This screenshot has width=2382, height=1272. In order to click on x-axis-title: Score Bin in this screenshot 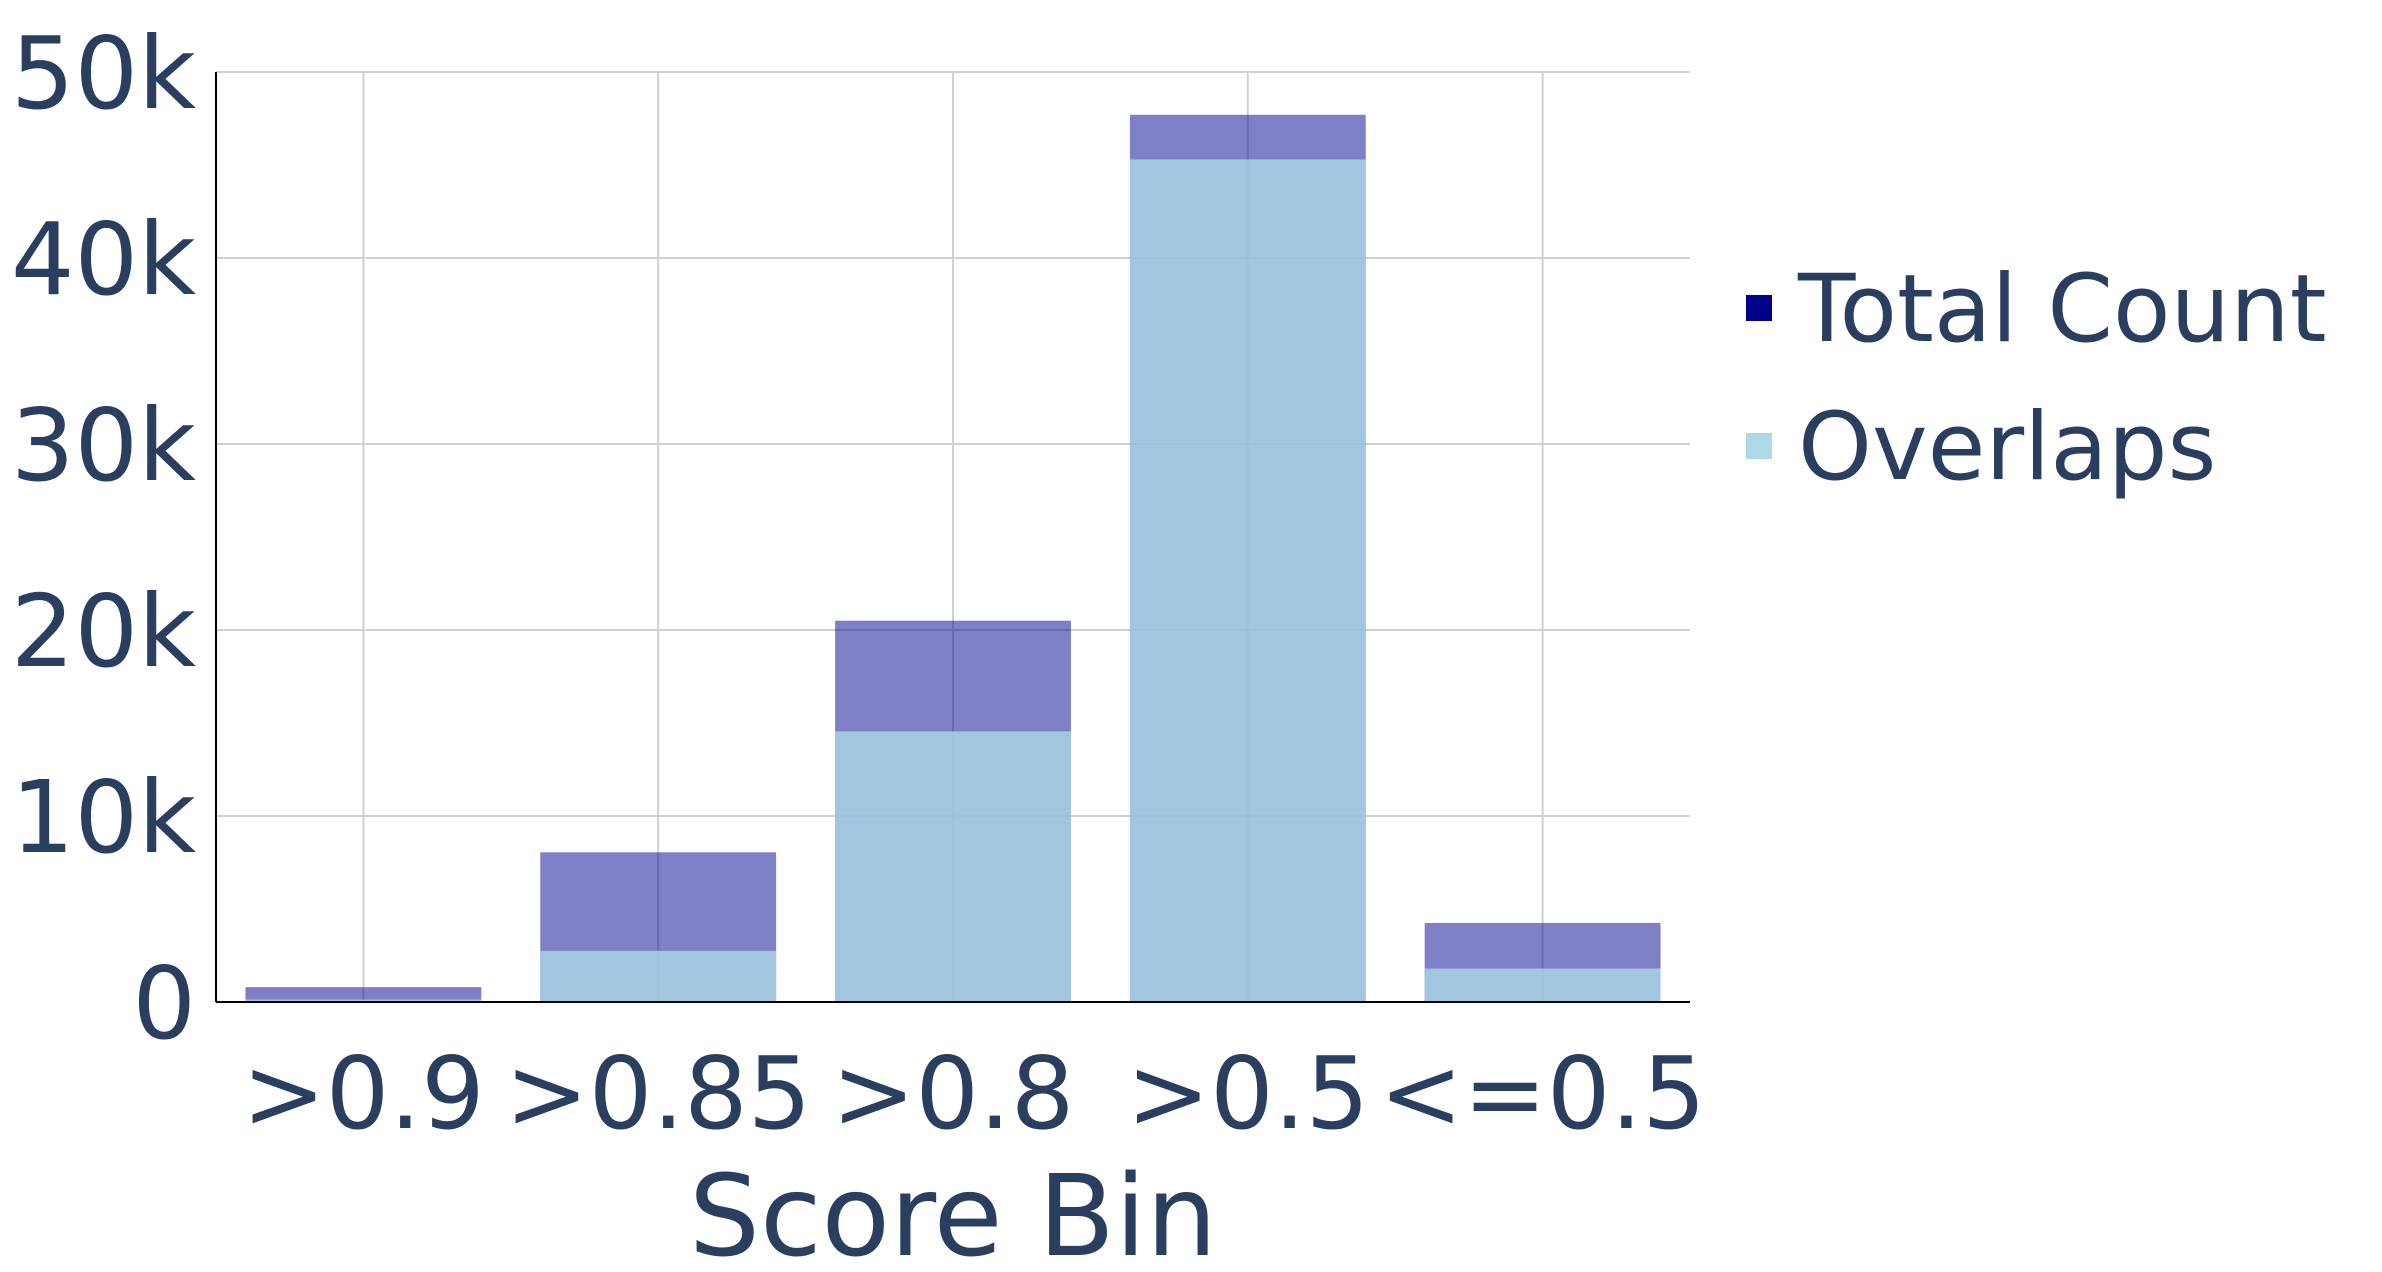, I will do `click(953, 1212)`.